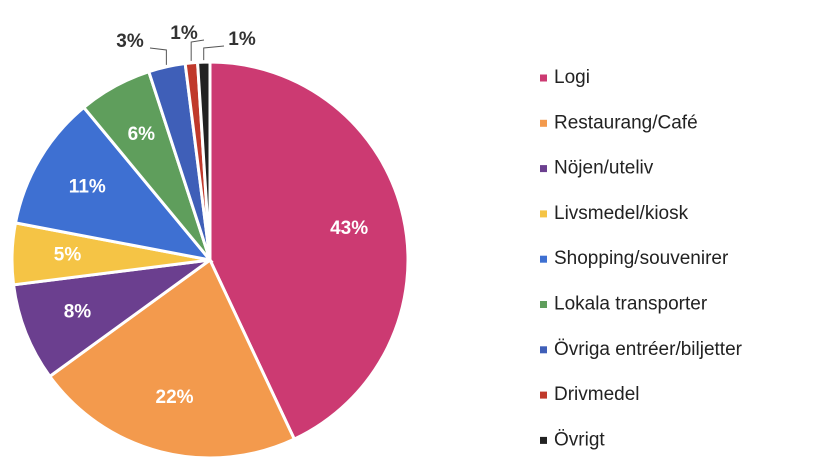  I want to click on legend-label: Shopping/souvenirer, so click(641, 258).